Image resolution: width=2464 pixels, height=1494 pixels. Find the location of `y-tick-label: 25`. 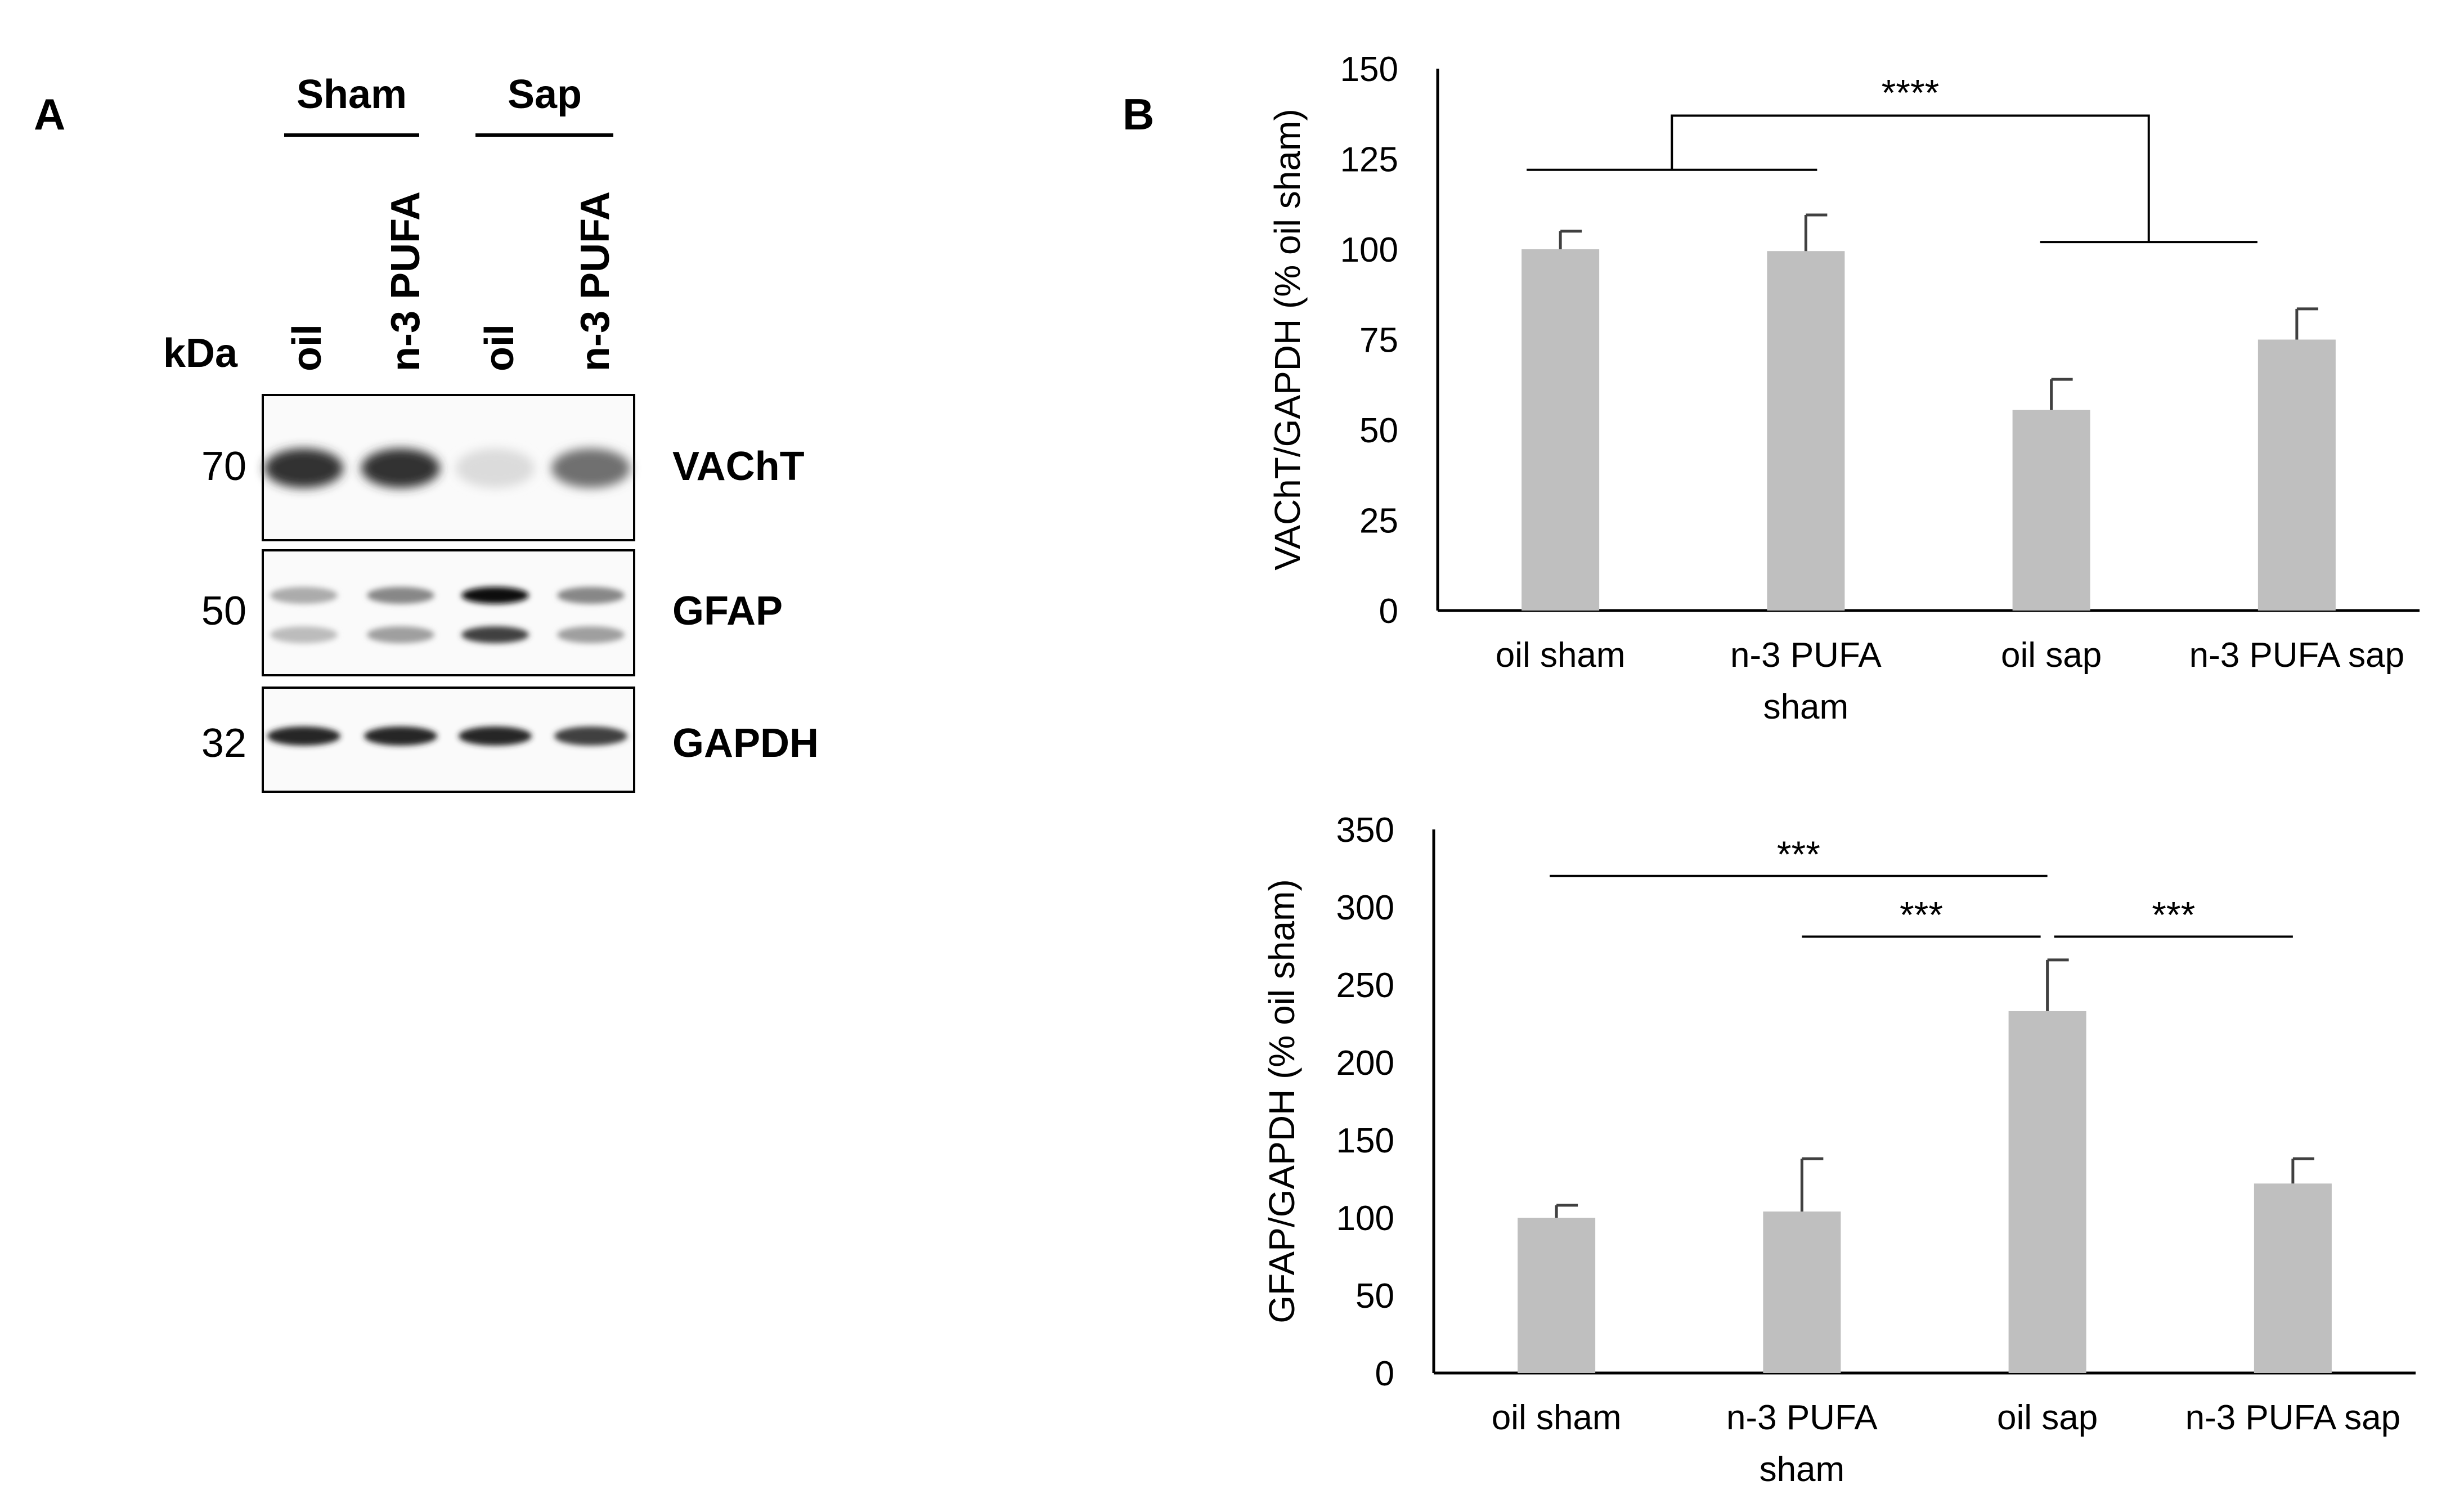

y-tick-label: 25 is located at coordinates (1378, 521).